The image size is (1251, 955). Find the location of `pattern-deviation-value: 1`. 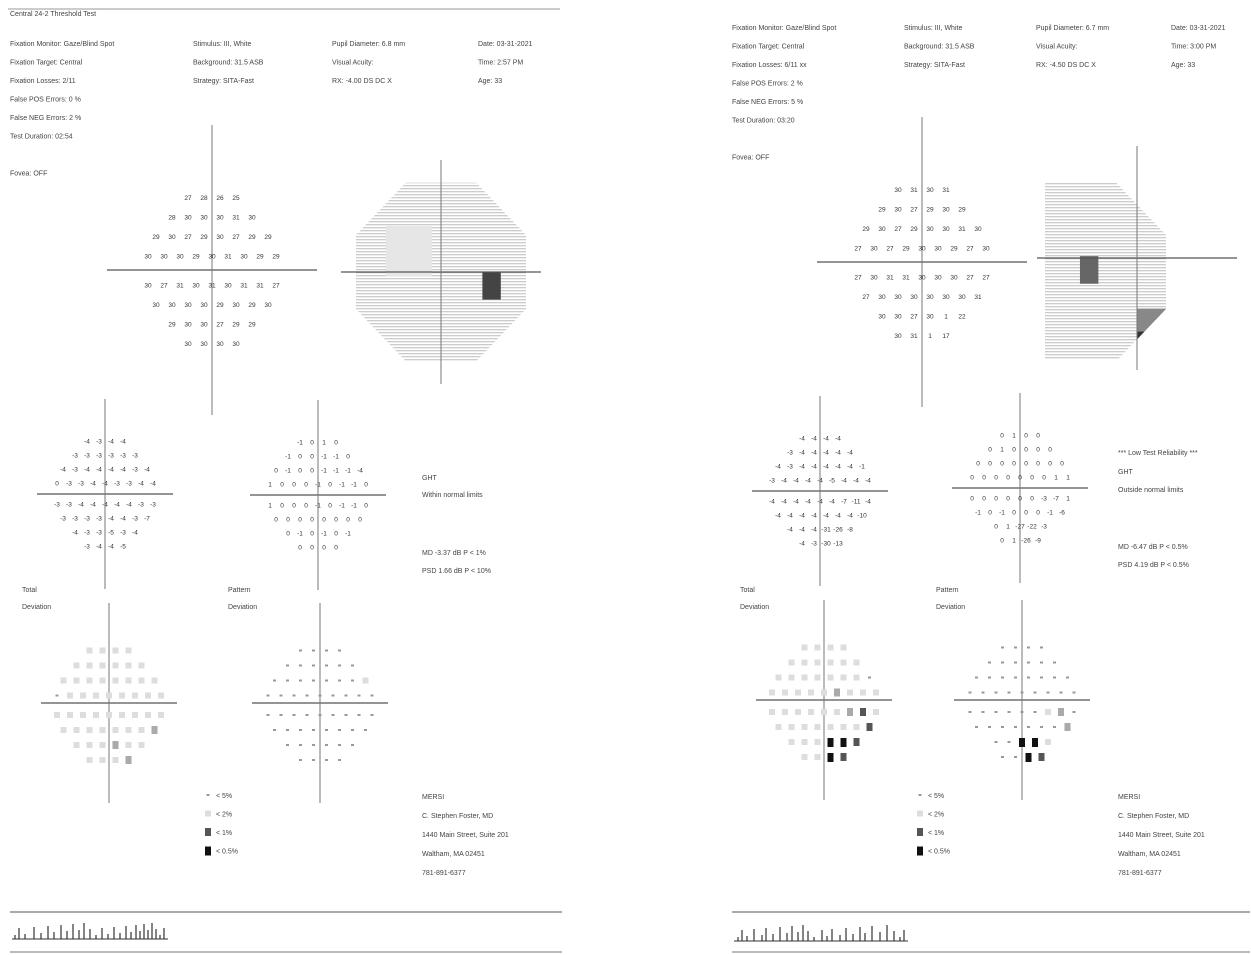

pattern-deviation-value: 1 is located at coordinates (324, 443).